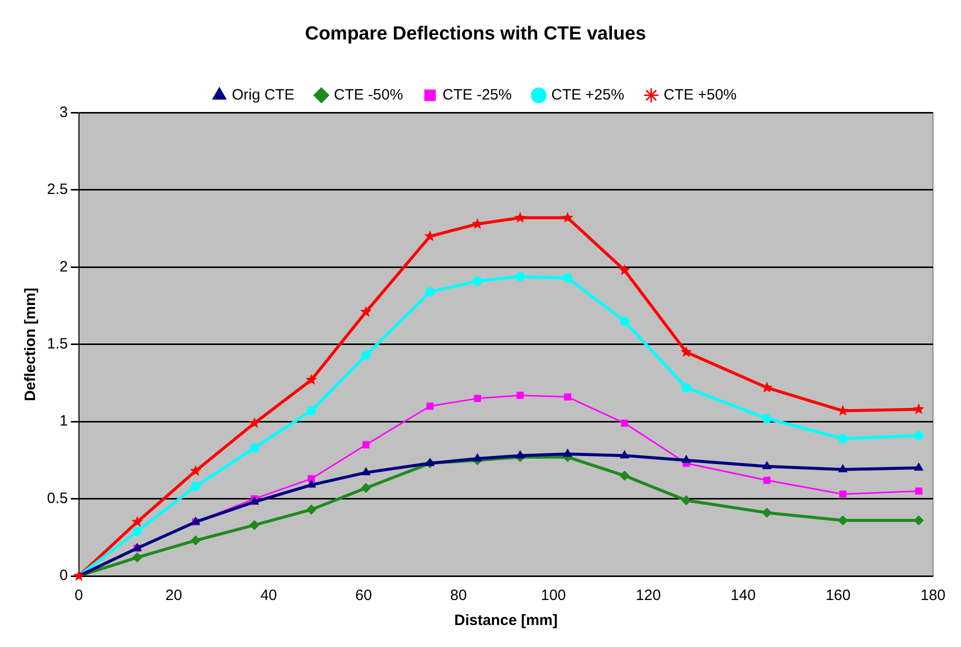  What do you see at coordinates (553, 595) in the screenshot?
I see `x-tick-label: 100` at bounding box center [553, 595].